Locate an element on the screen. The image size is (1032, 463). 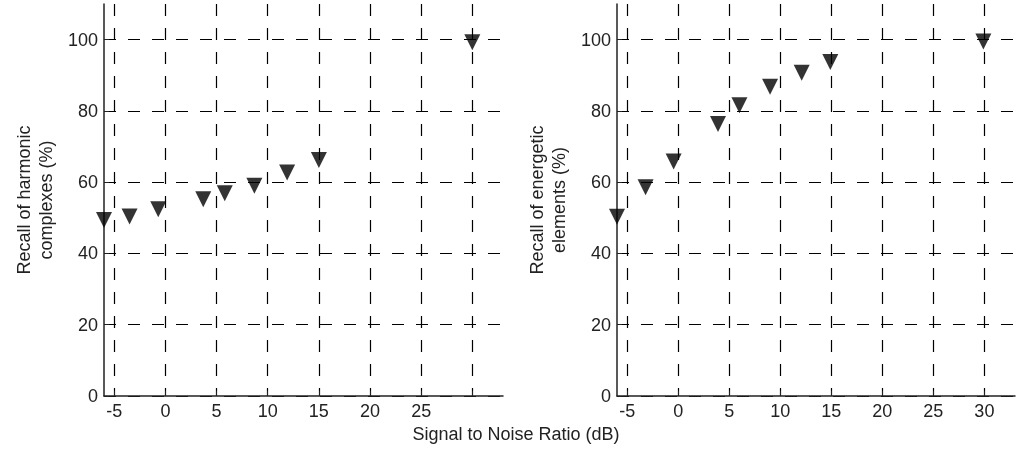
x-tick-label: 30 is located at coordinates (984, 411).